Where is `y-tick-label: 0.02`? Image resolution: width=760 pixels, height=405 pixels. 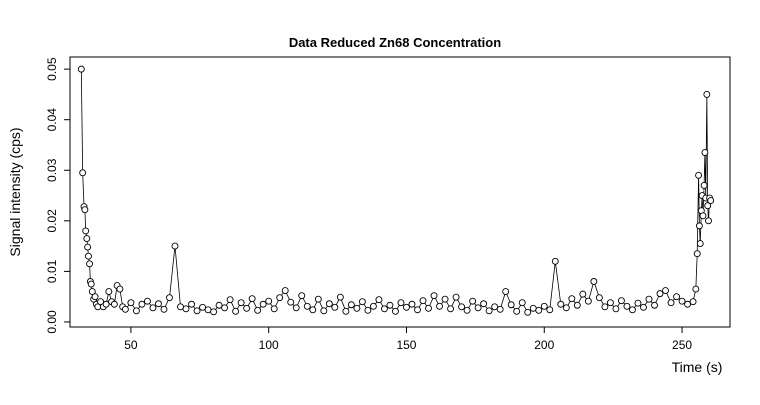
y-tick-label: 0.02 is located at coordinates (52, 221).